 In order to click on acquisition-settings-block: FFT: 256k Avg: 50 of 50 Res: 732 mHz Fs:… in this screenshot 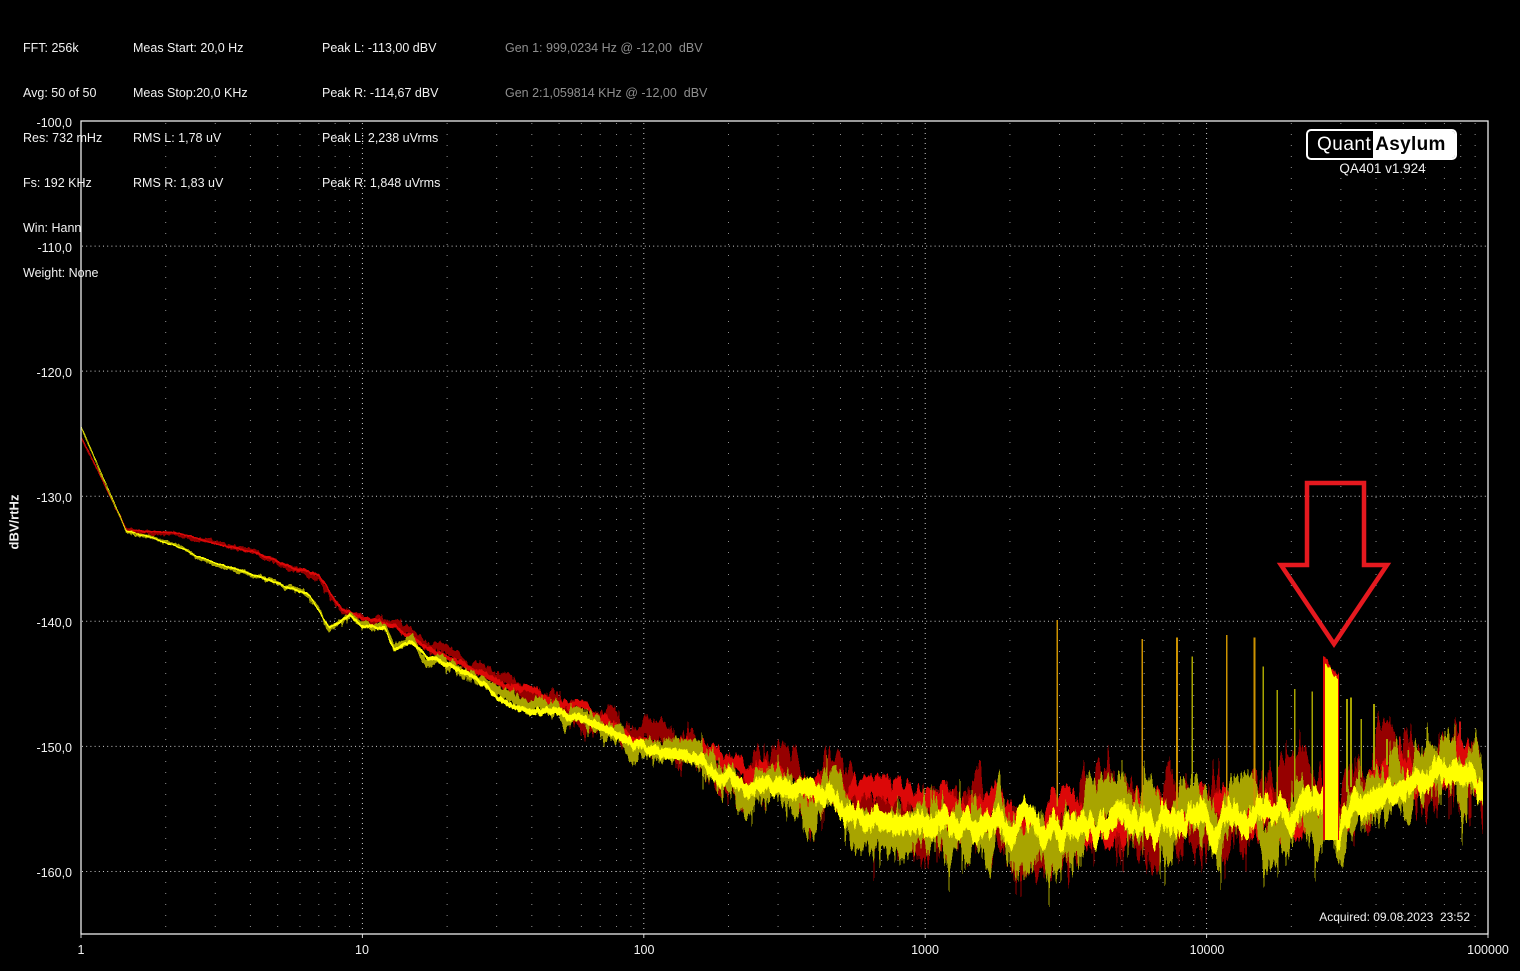, I will do `click(62, 161)`.